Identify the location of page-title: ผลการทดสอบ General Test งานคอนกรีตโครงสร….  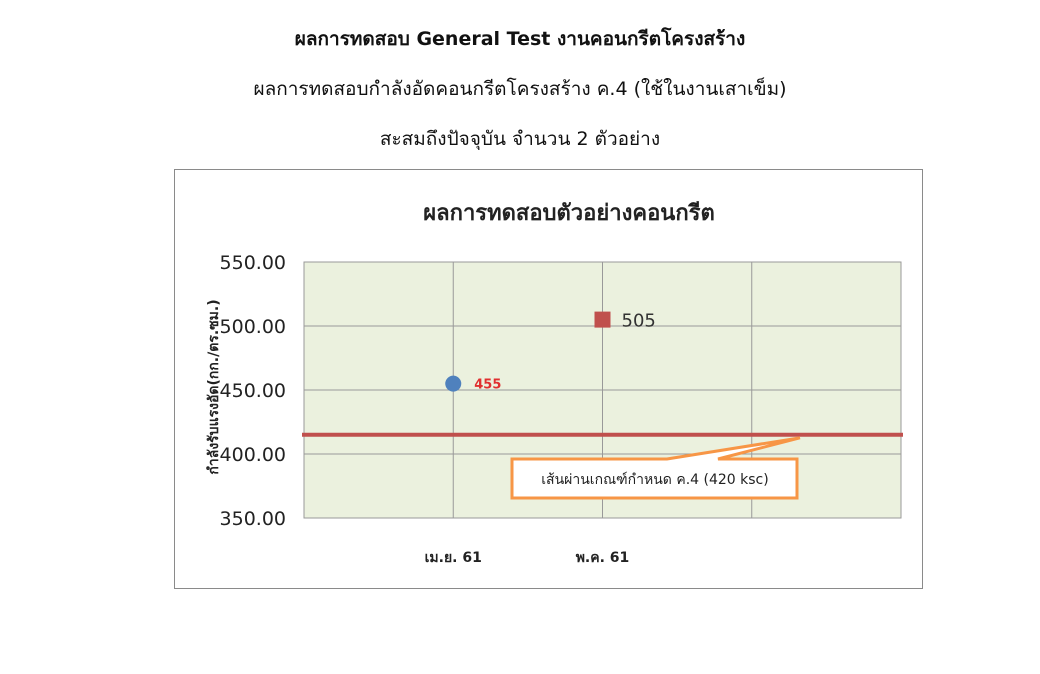
(520, 39).